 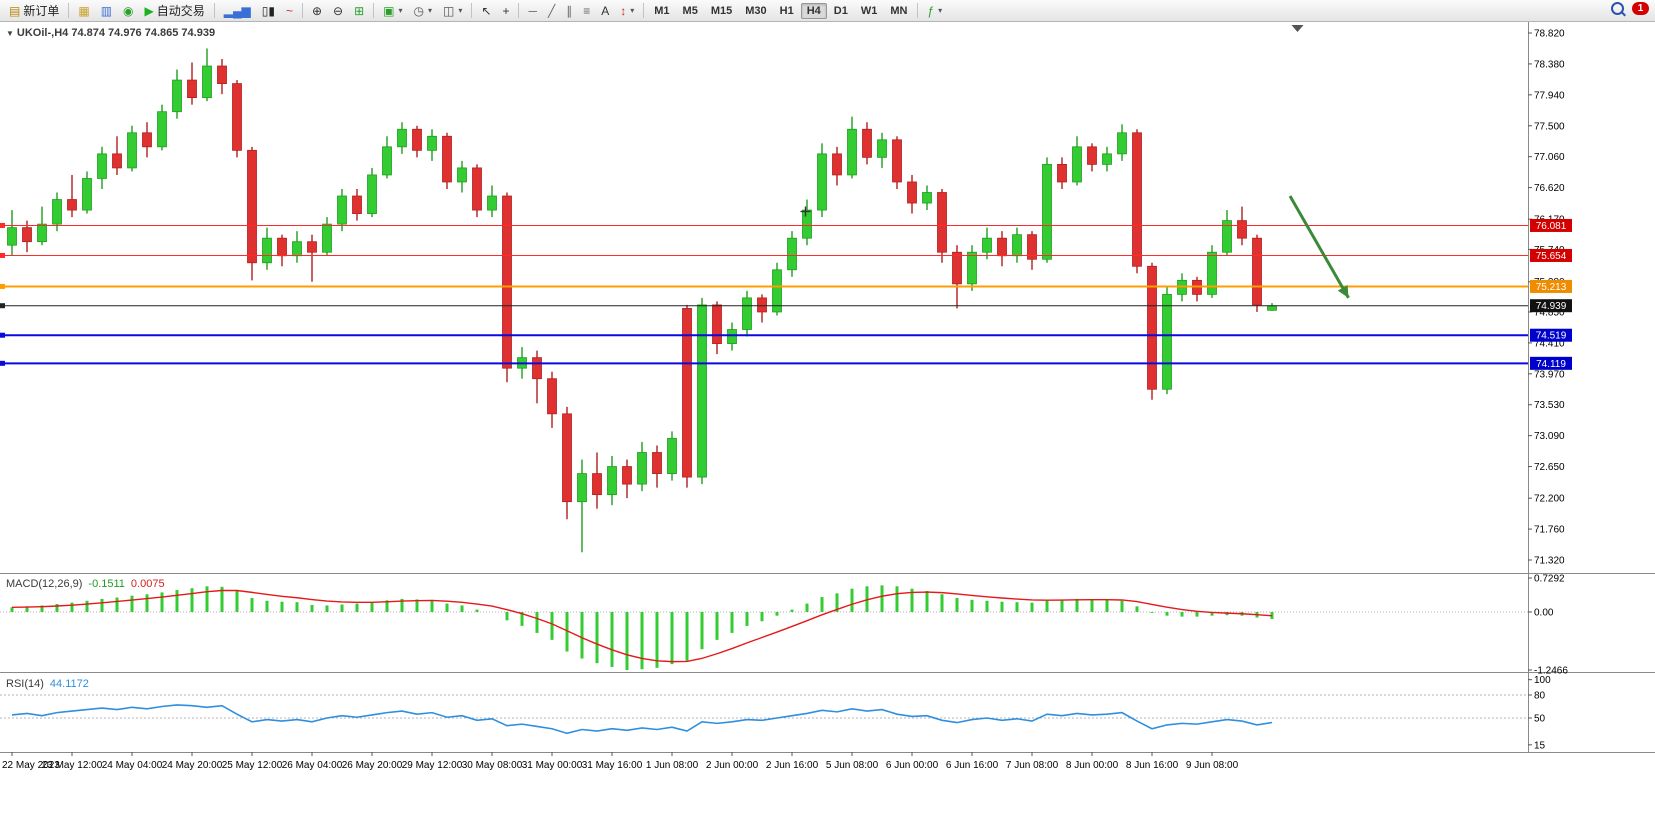 I want to click on play-icon: ▶, so click(x=149, y=10).